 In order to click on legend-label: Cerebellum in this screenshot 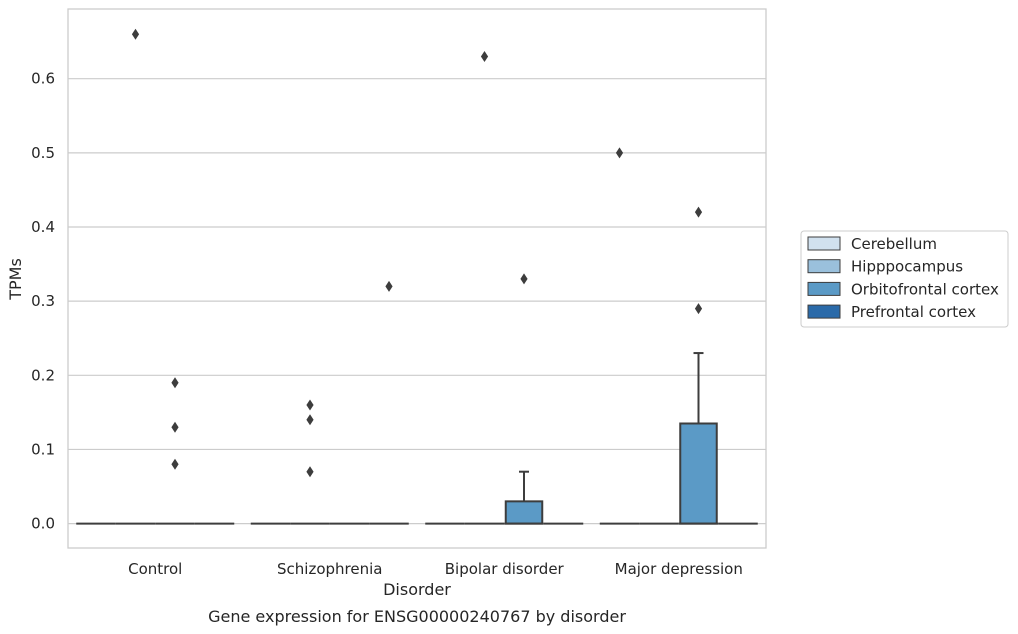, I will do `click(894, 244)`.